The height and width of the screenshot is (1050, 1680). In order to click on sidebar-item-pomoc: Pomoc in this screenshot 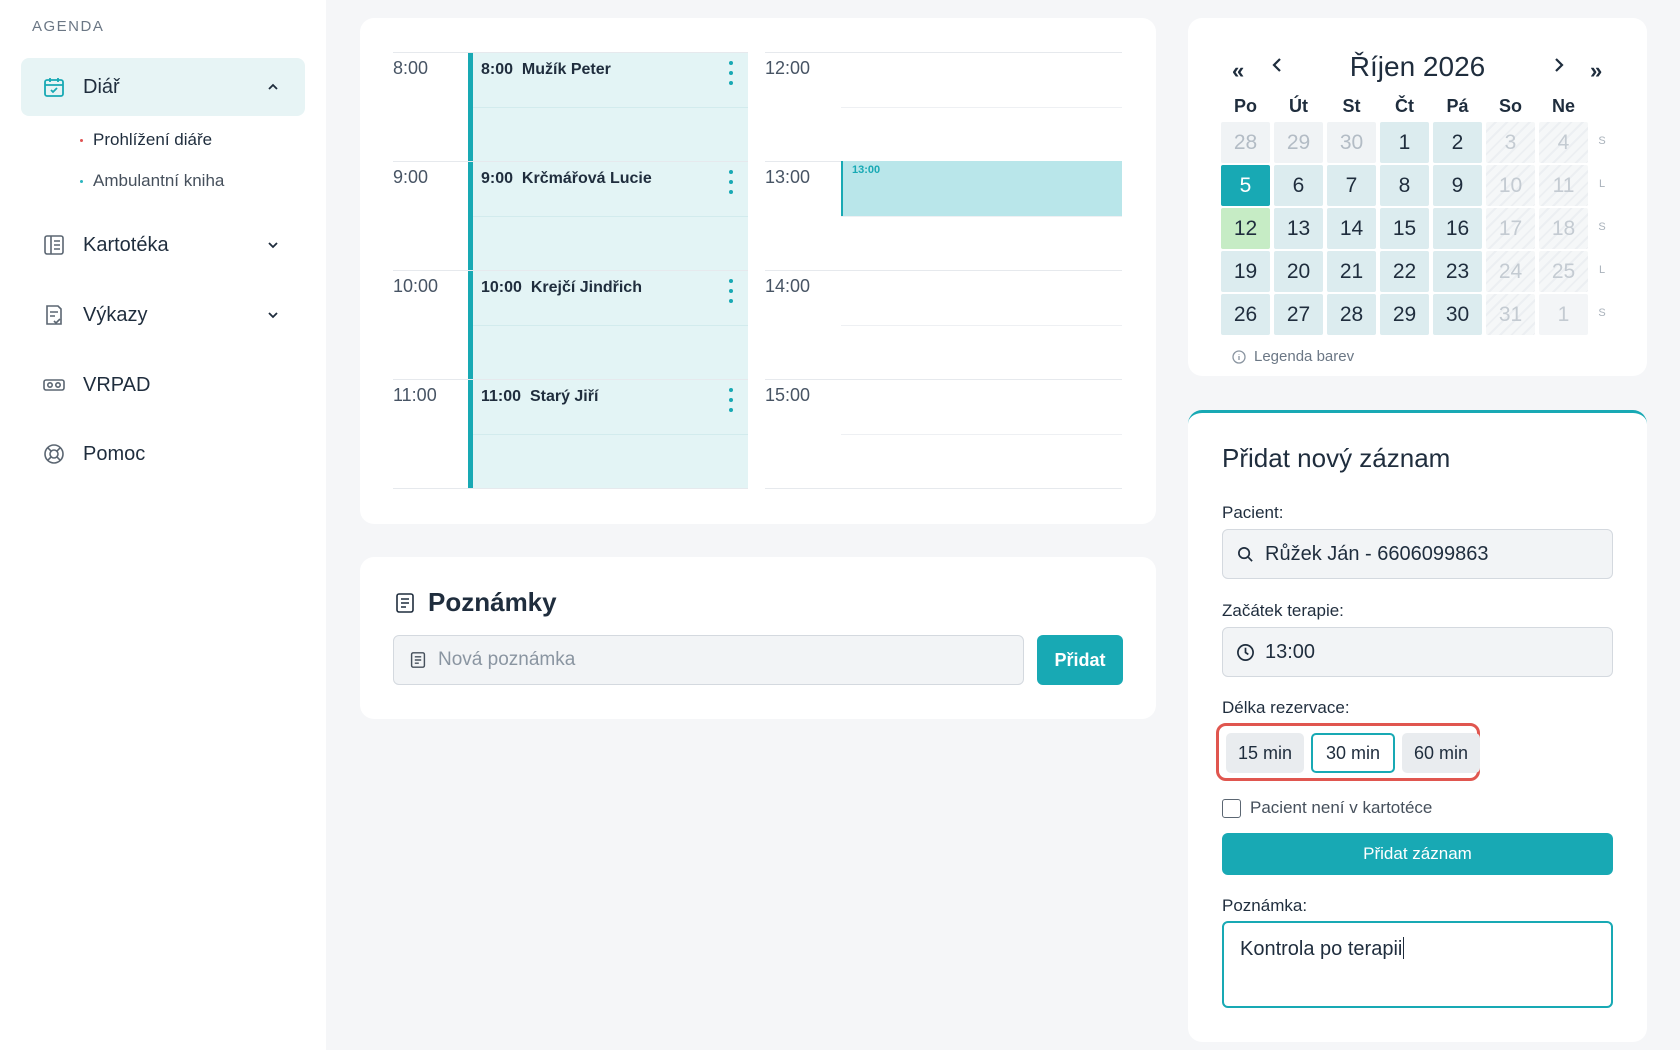, I will do `click(163, 454)`.